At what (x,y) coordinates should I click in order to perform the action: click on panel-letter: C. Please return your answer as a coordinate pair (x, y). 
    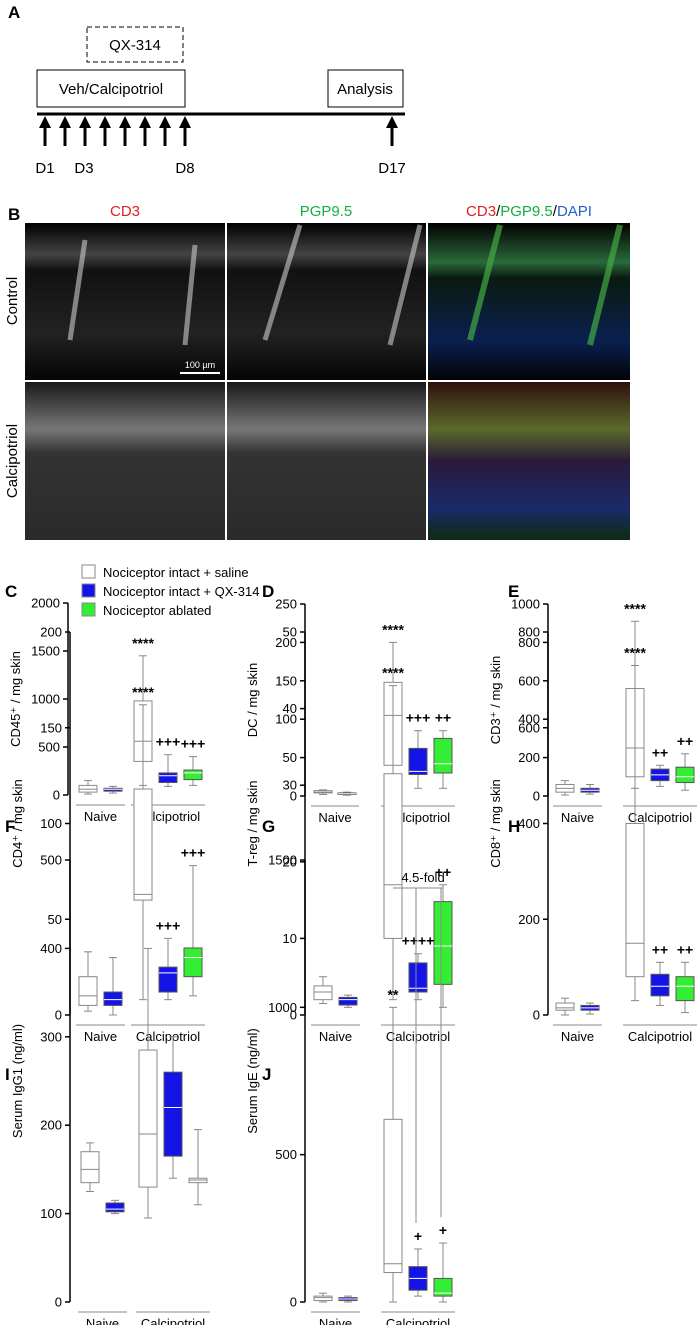
    Looking at the image, I should click on (11, 591).